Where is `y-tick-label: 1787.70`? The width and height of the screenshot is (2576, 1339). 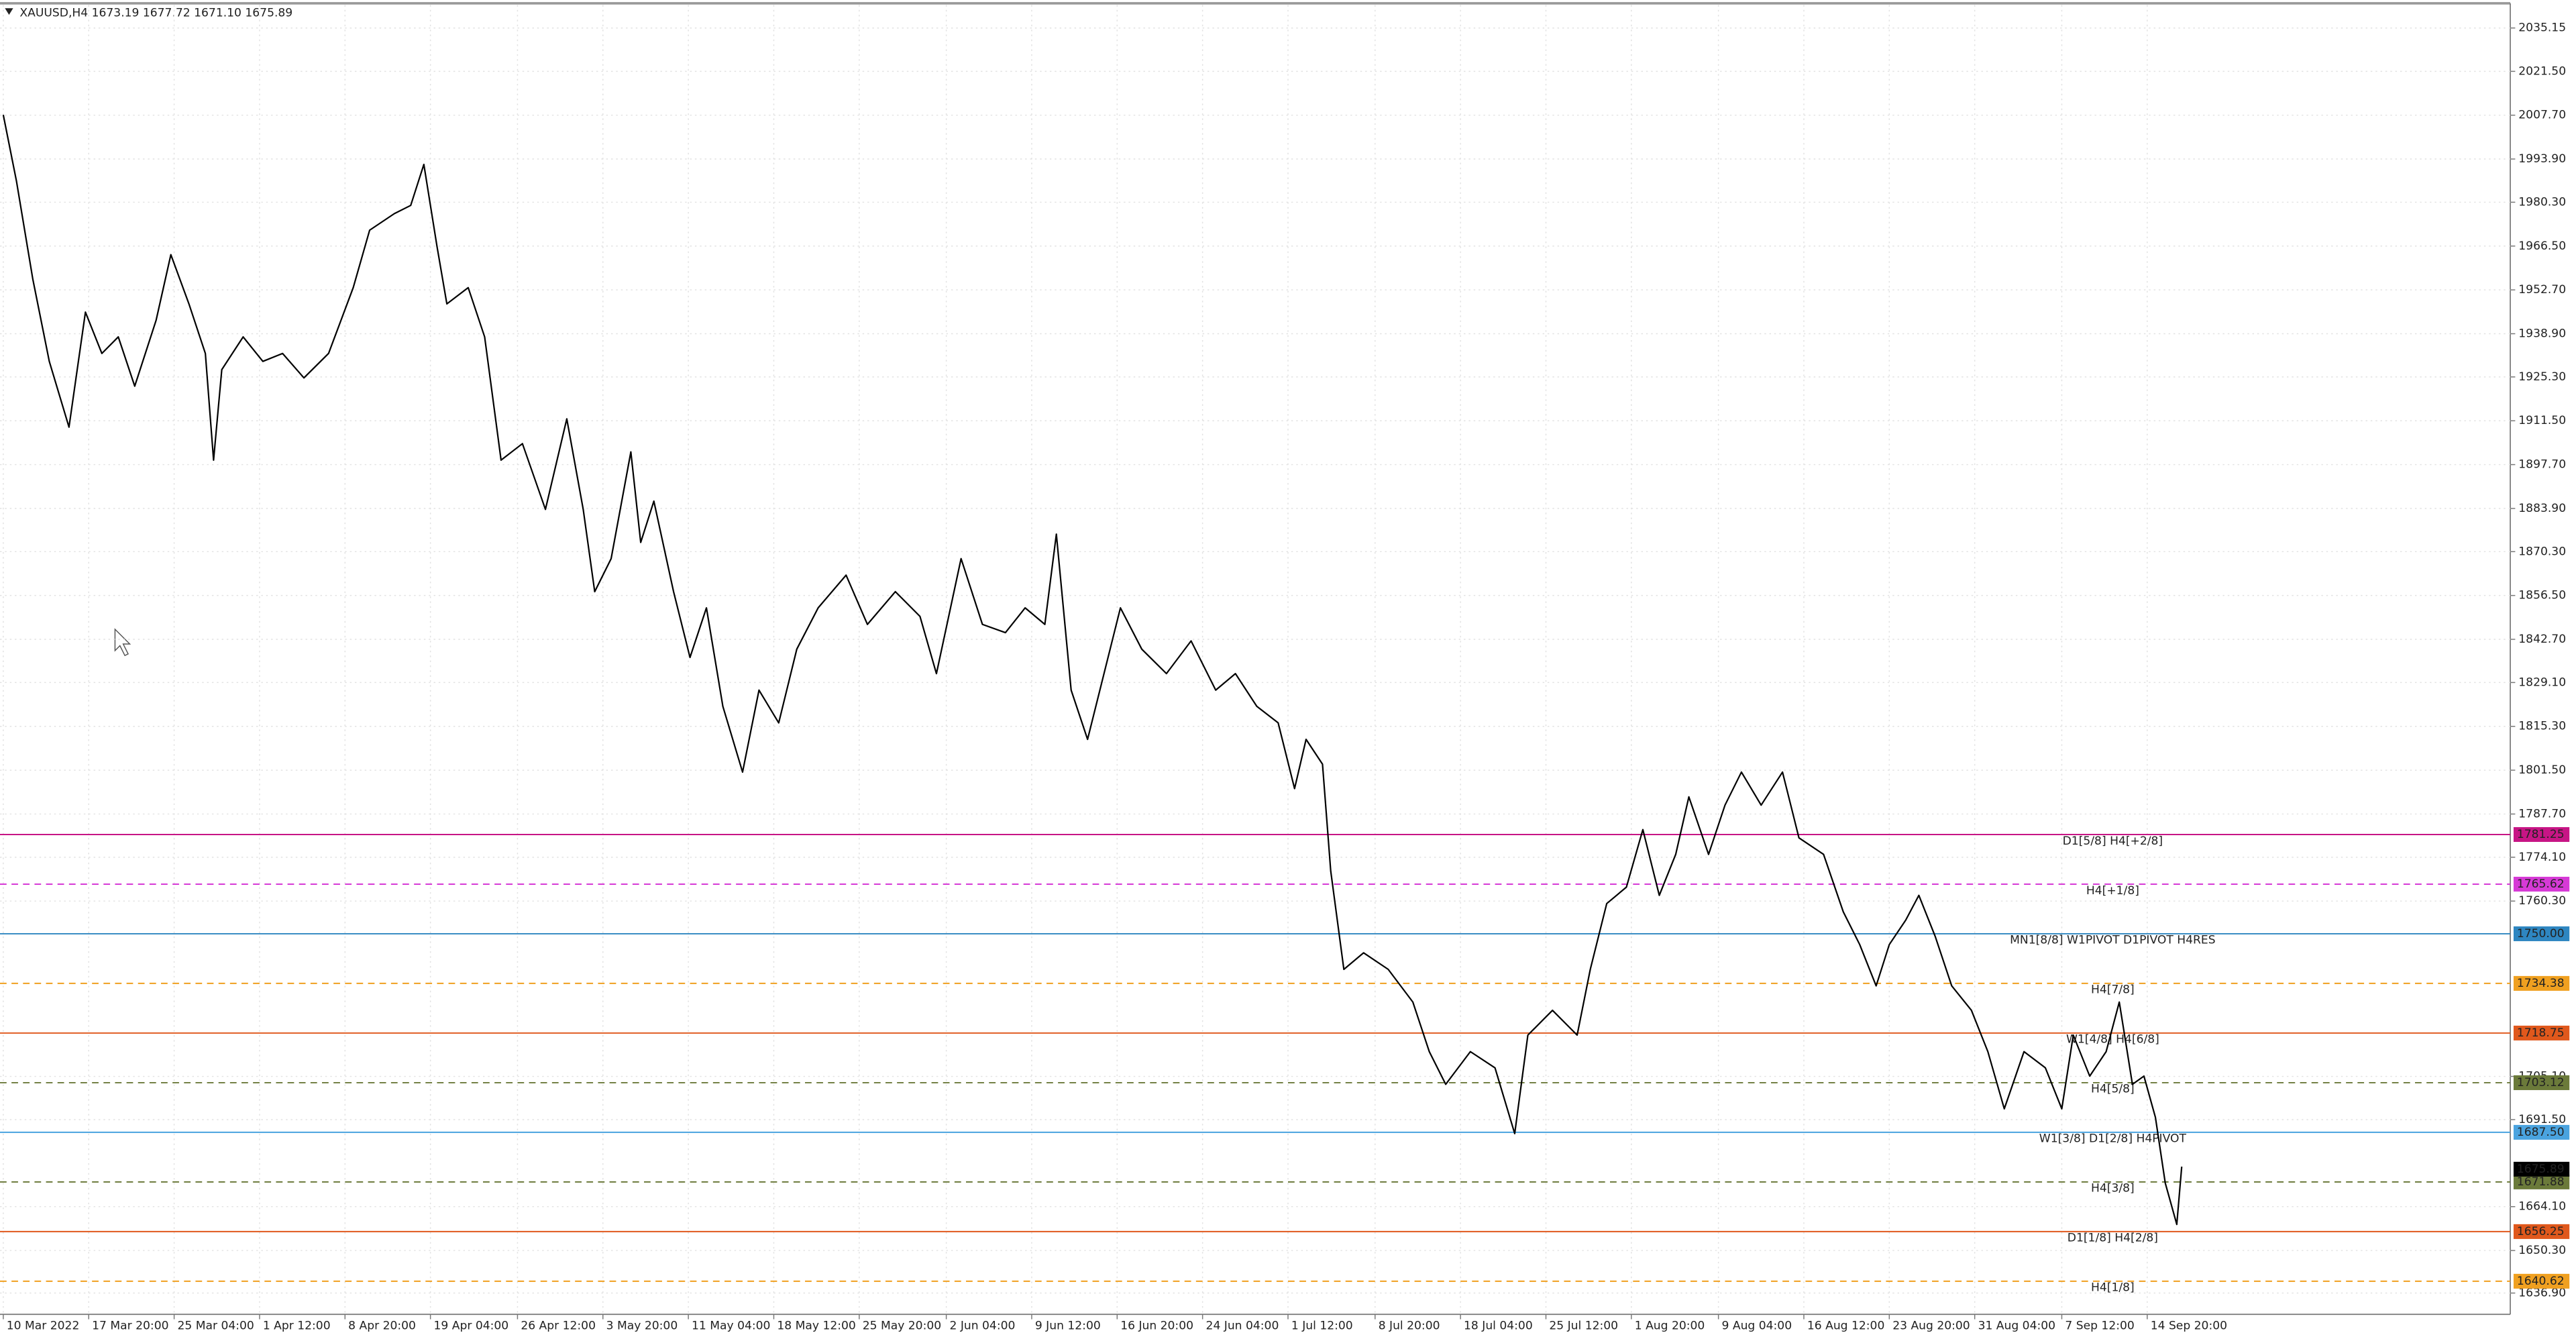
y-tick-label: 1787.70 is located at coordinates (2542, 813).